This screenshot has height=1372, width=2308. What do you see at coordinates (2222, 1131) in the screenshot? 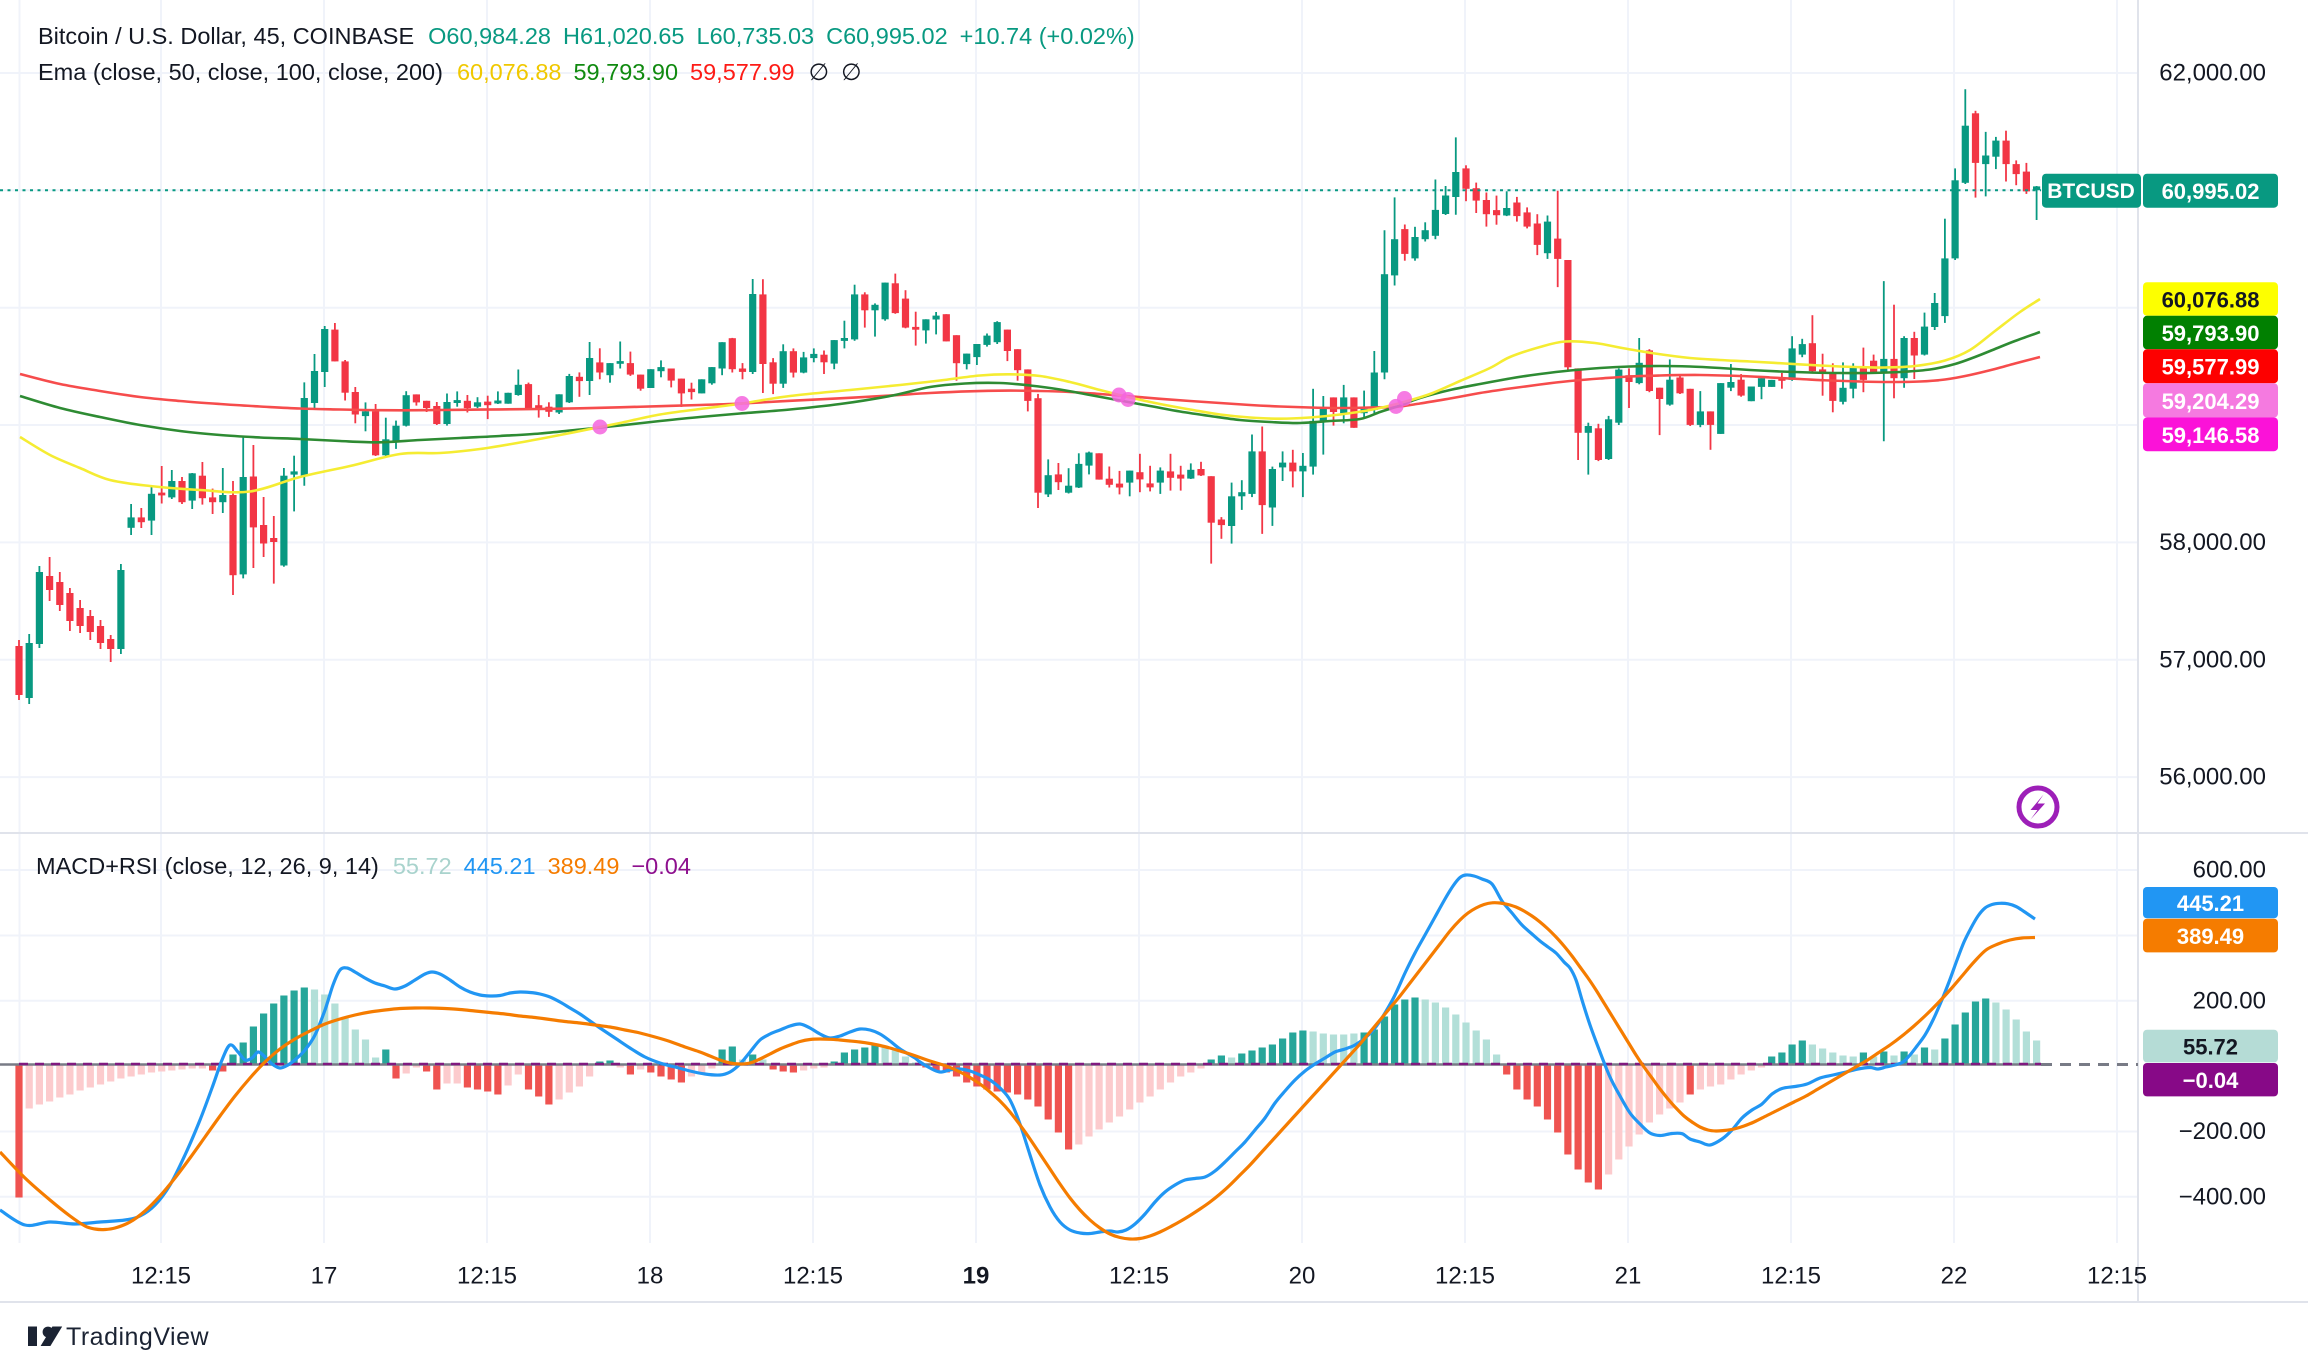
I see `svg-text: −200.00` at bounding box center [2222, 1131].